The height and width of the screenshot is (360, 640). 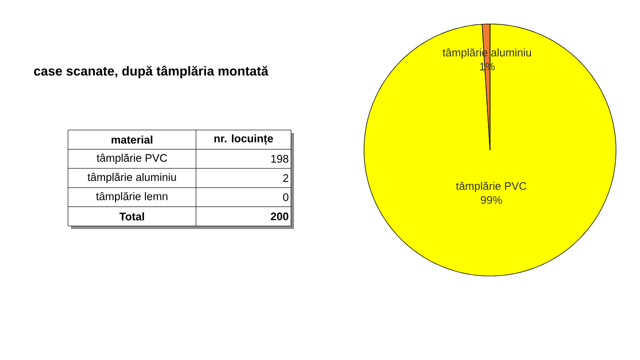 What do you see at coordinates (132, 197) in the screenshot?
I see `category-label: tâmplărie lemn` at bounding box center [132, 197].